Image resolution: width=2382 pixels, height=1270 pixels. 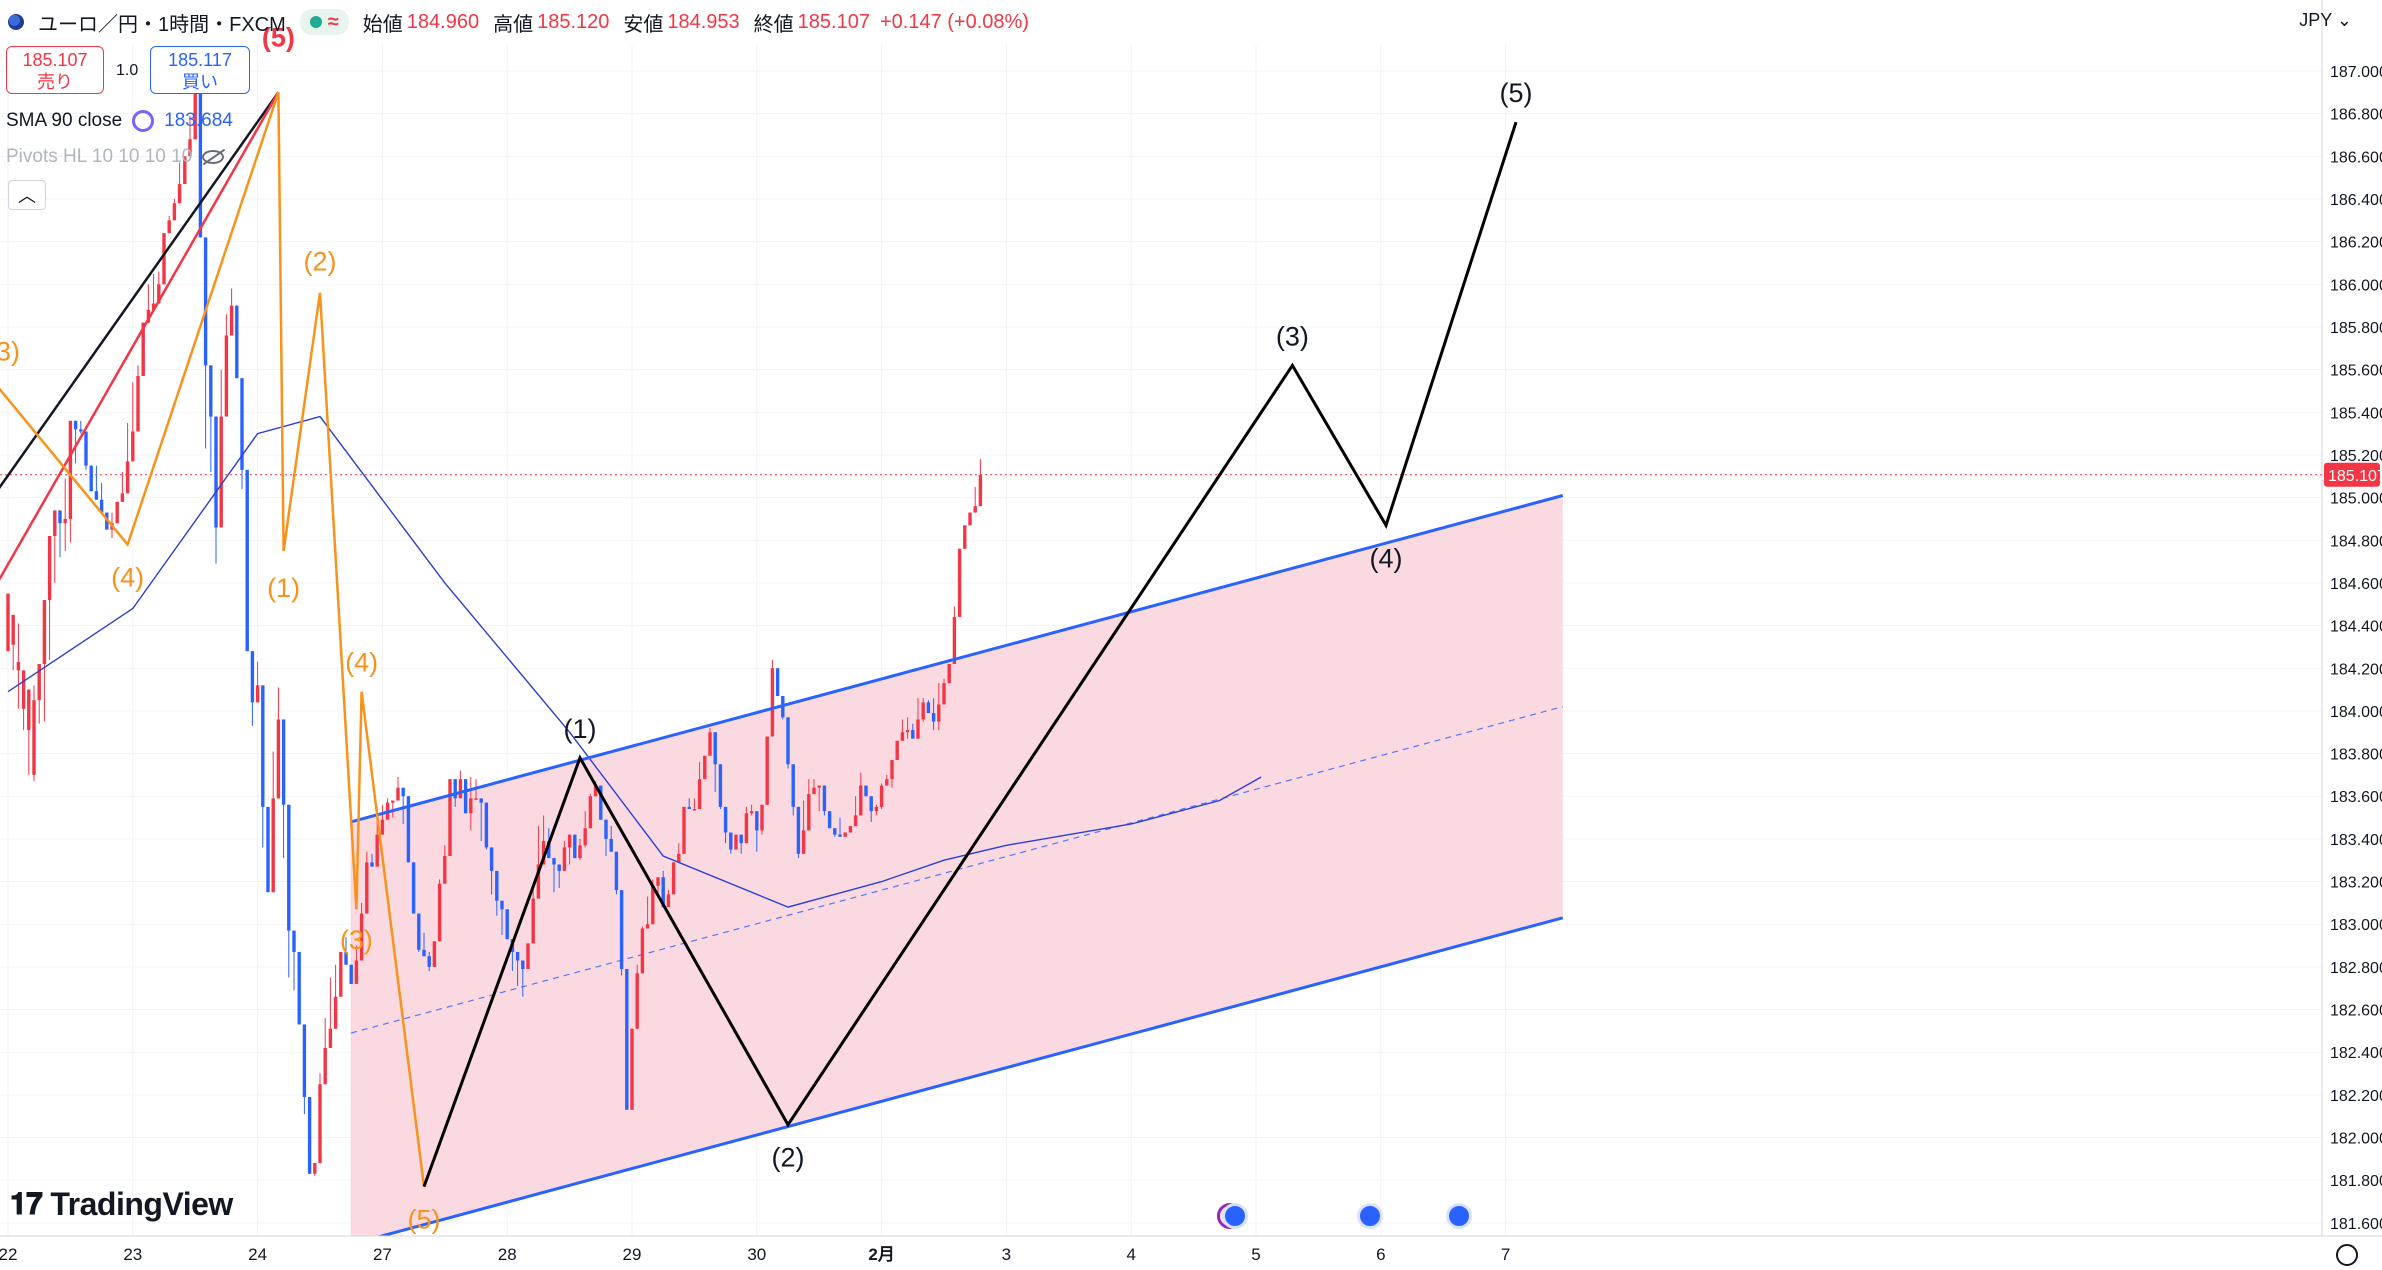 What do you see at coordinates (10, 351) in the screenshot?
I see `wave-label: 3)` at bounding box center [10, 351].